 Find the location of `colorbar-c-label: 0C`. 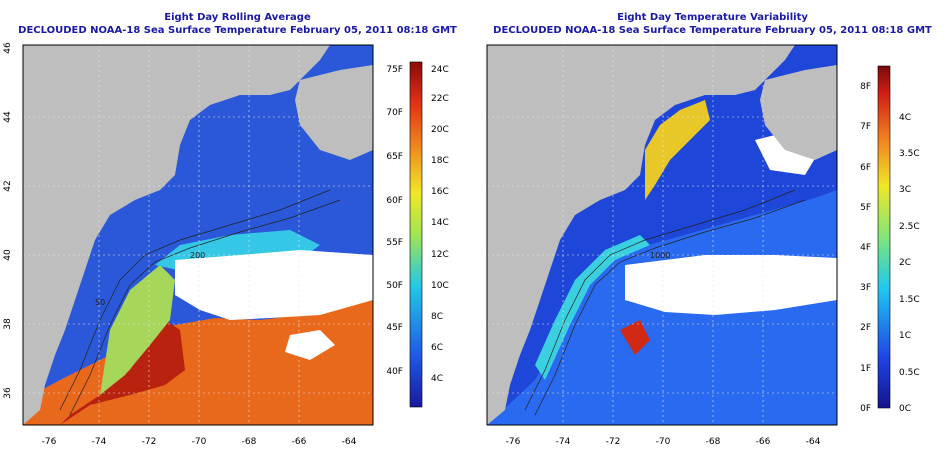

colorbar-c-label: 0C is located at coordinates (905, 409).